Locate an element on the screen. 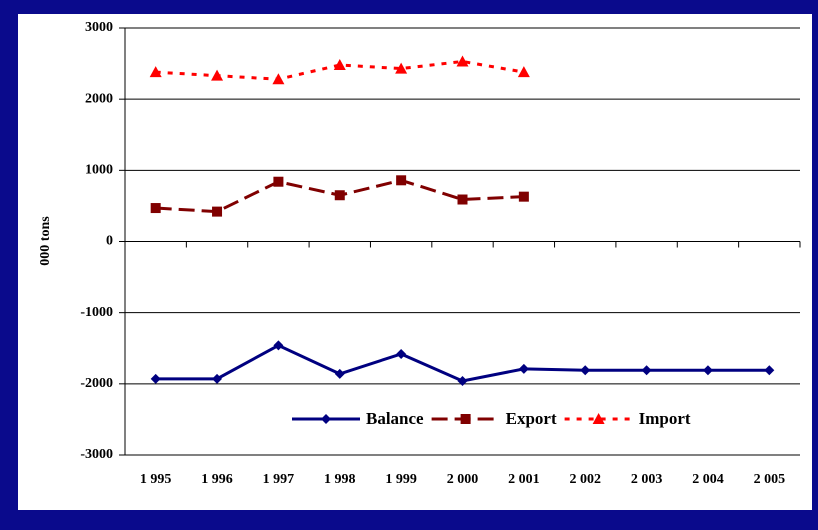 The width and height of the screenshot is (818, 530). x-tick-label: 1 999 is located at coordinates (401, 479).